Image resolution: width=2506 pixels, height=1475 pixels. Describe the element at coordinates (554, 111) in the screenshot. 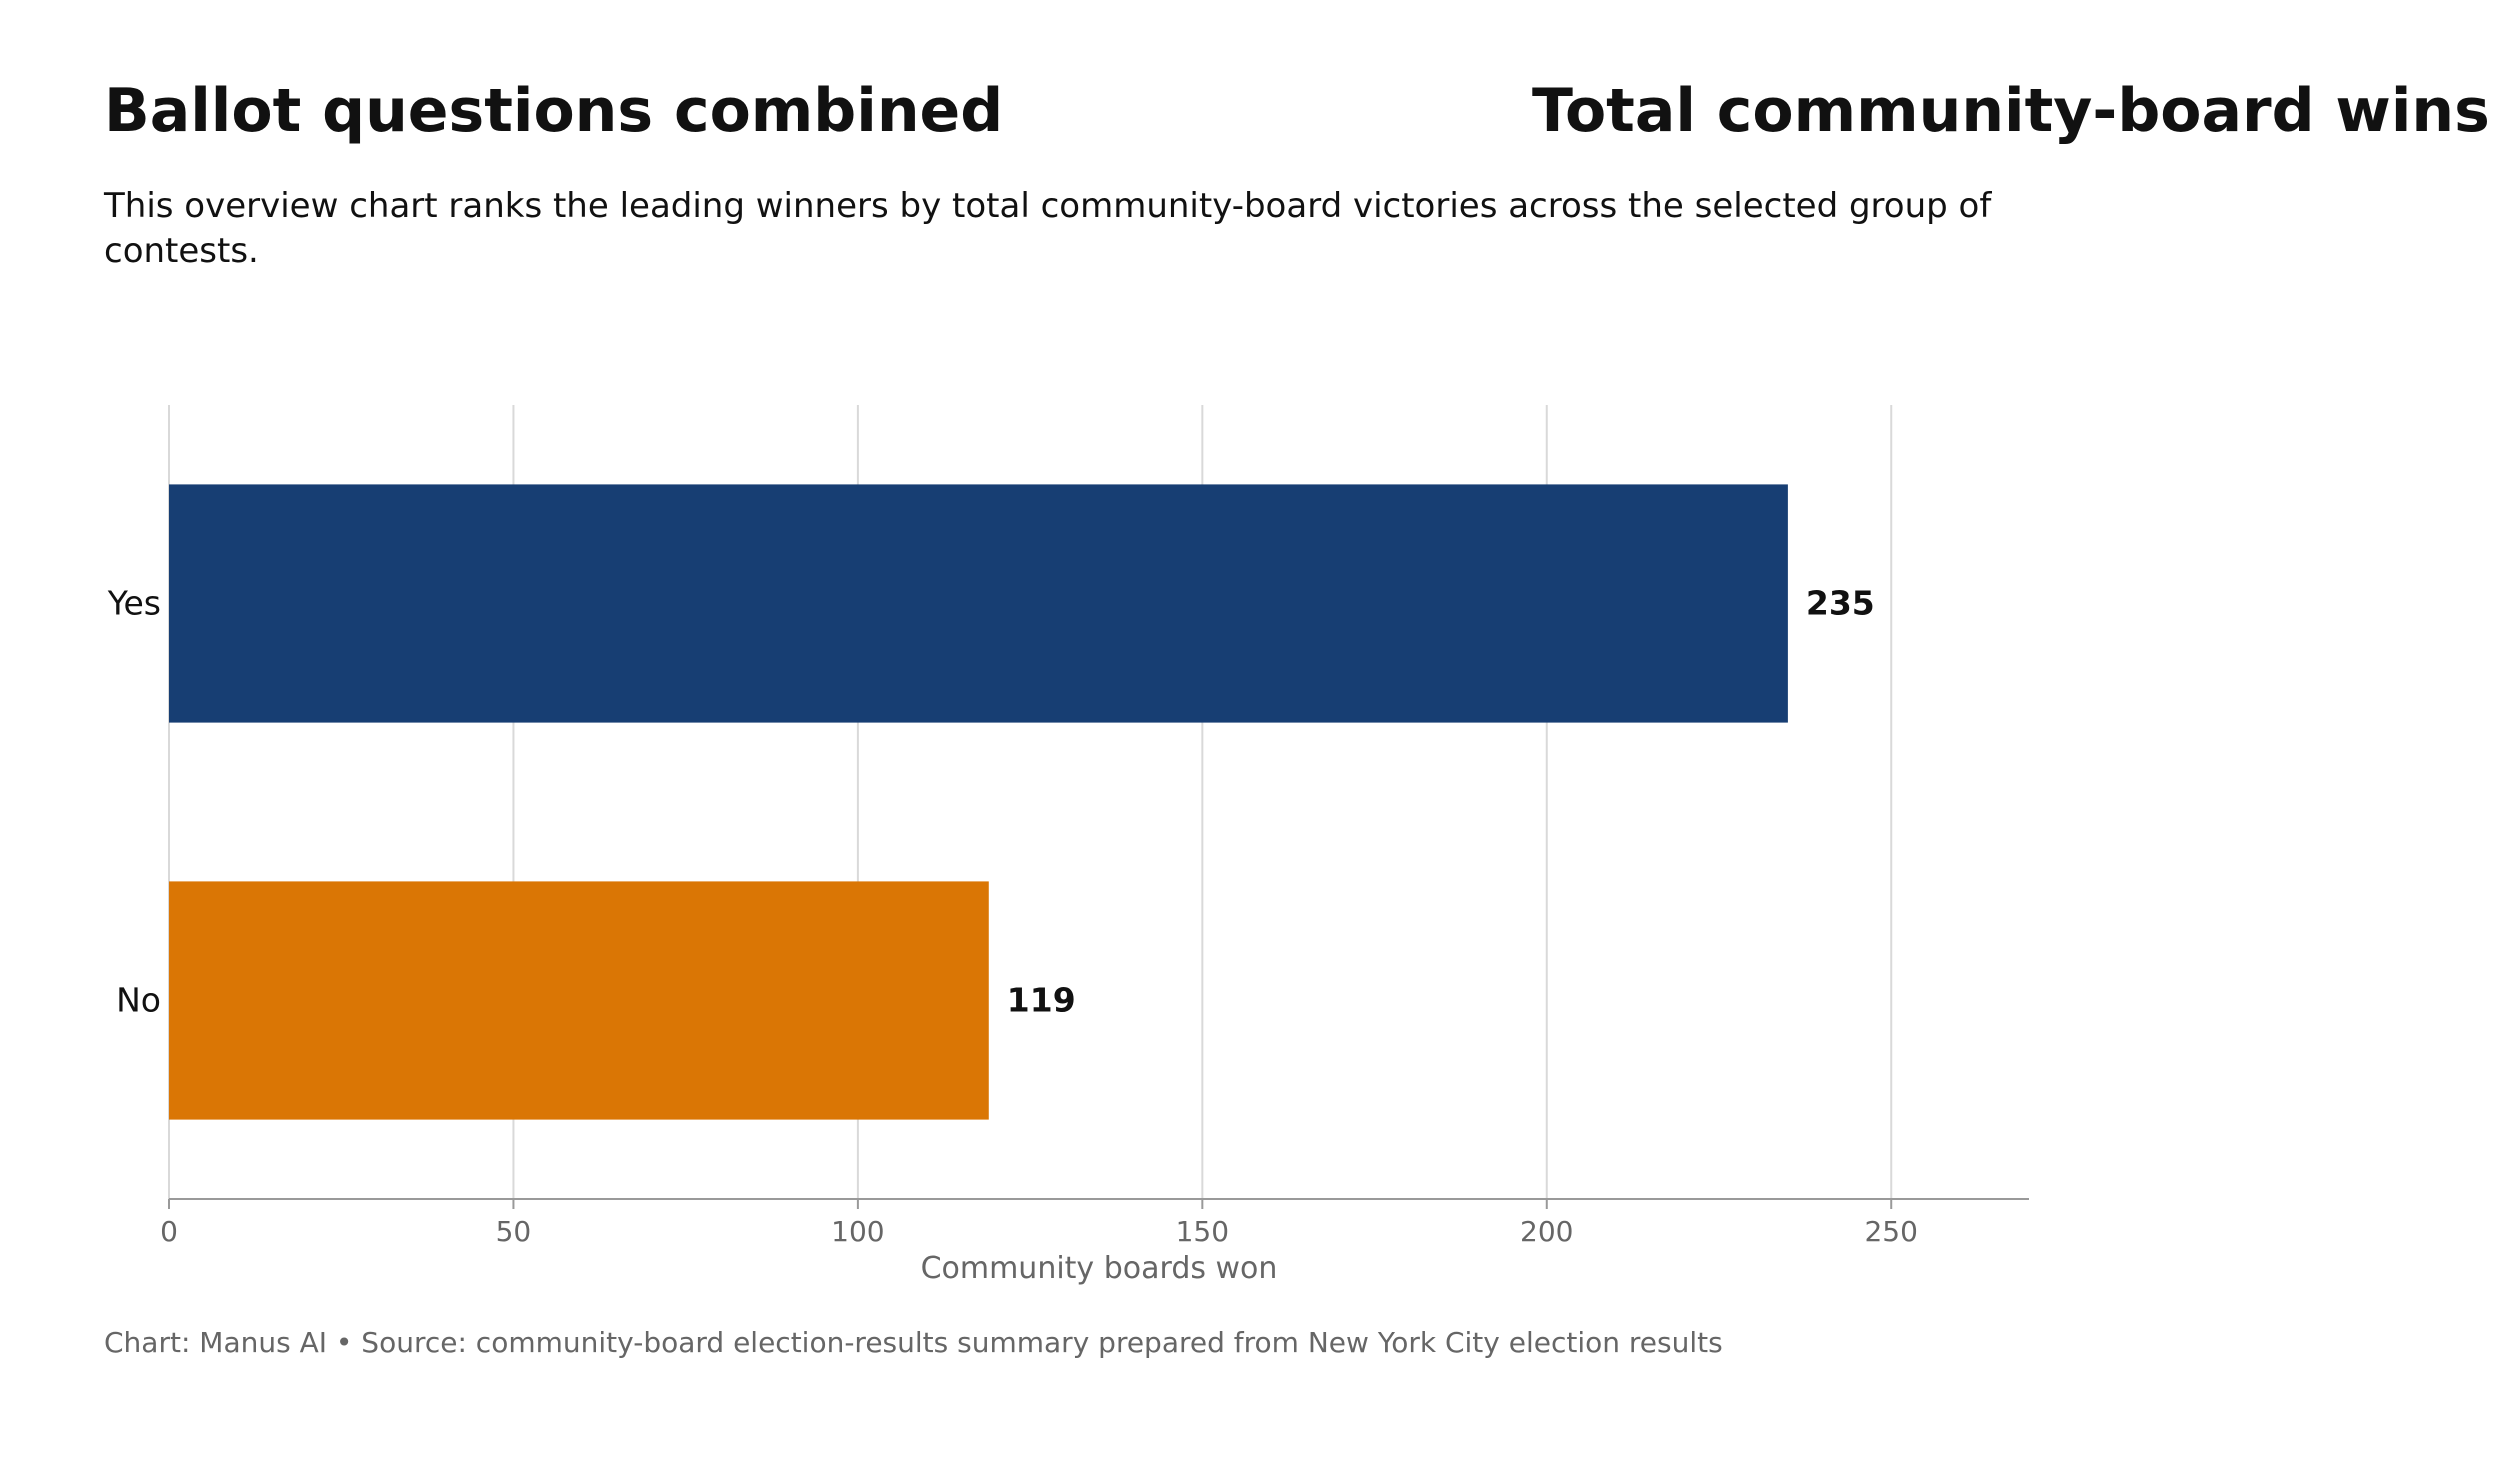

I see `chart-title-left: Ballot questions combined` at that location.